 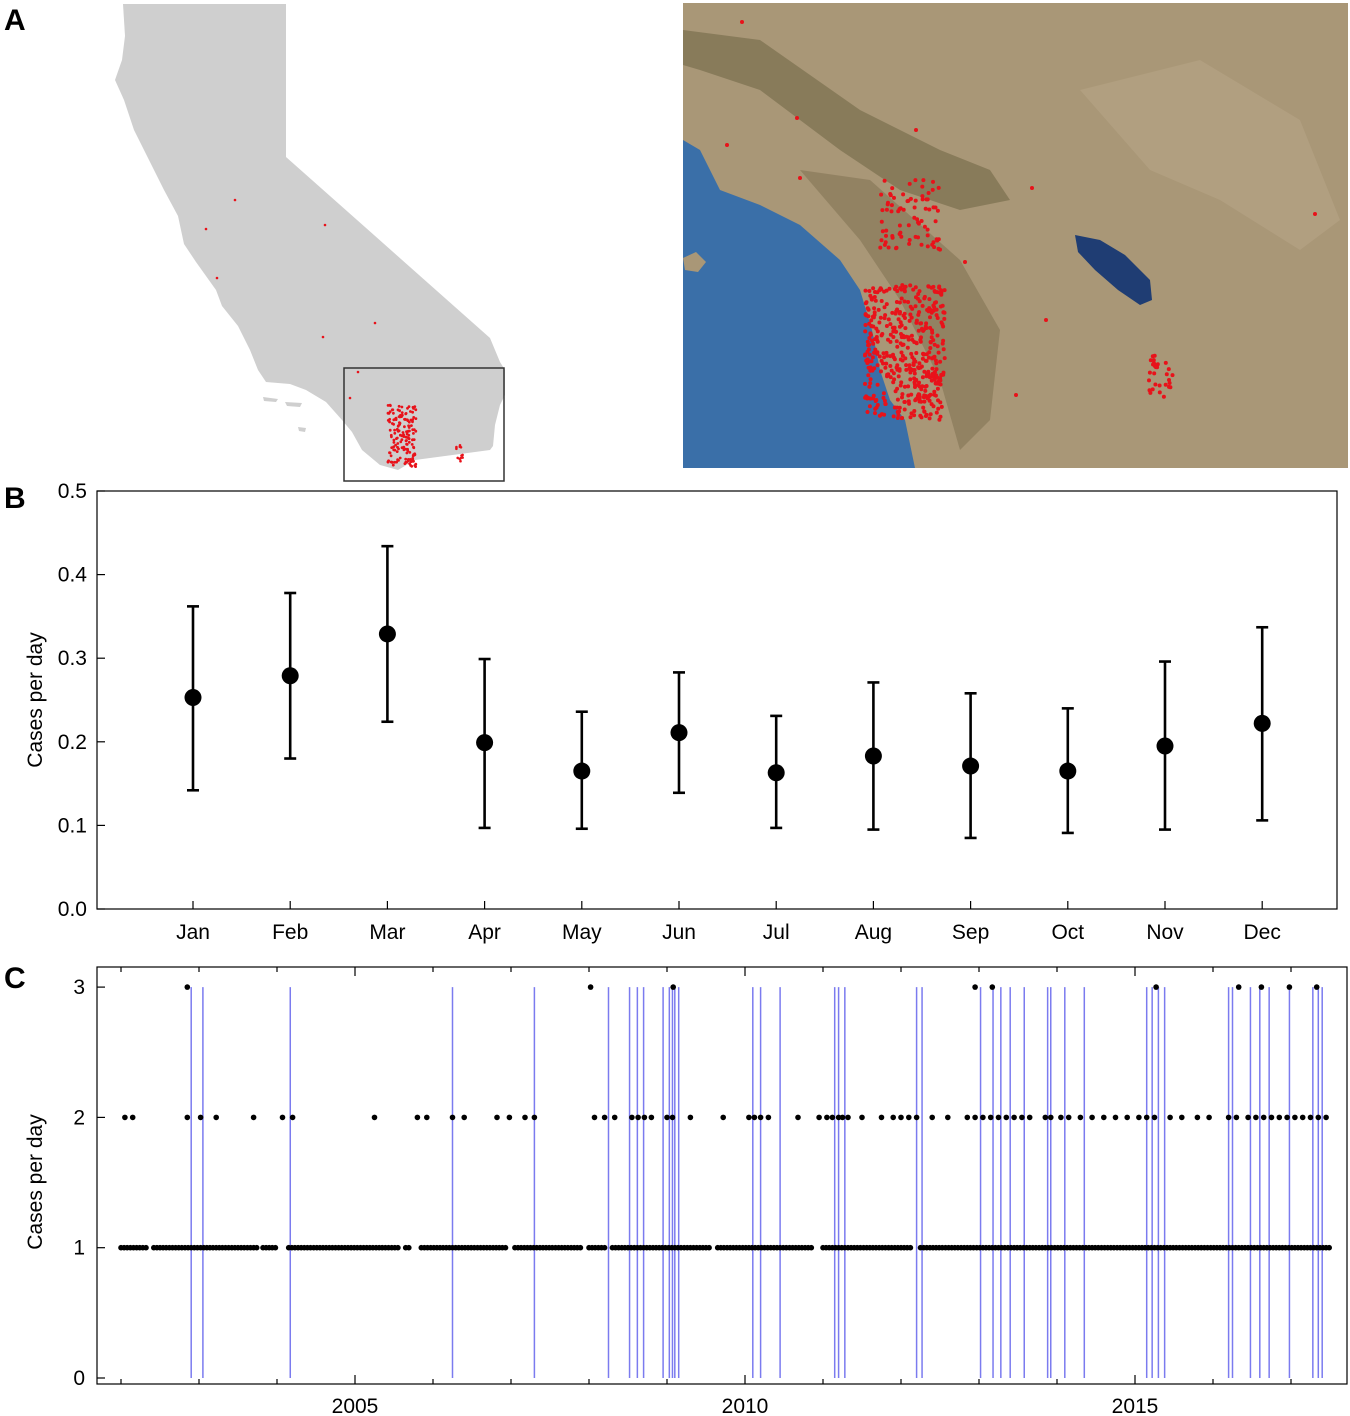 I want to click on x-tick-label-c: 2015, so click(x=1135, y=1405).